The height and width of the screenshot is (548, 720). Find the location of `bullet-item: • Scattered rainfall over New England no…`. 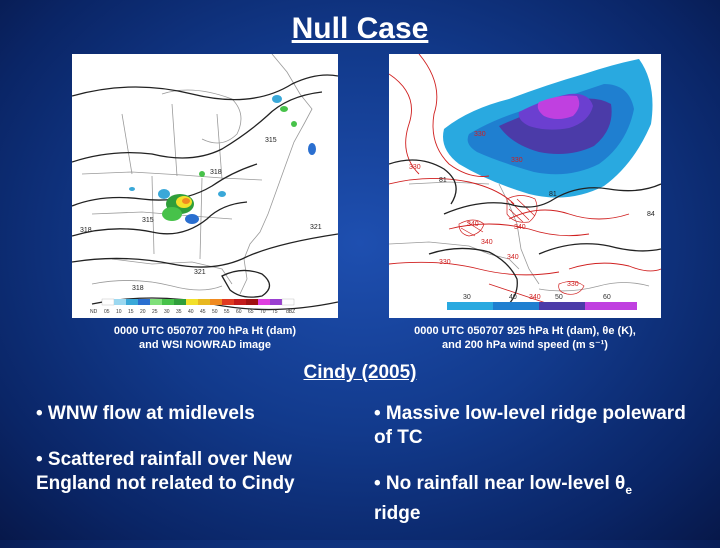

bullet-item: • Scattered rainfall over New England no… is located at coordinates (165, 471).